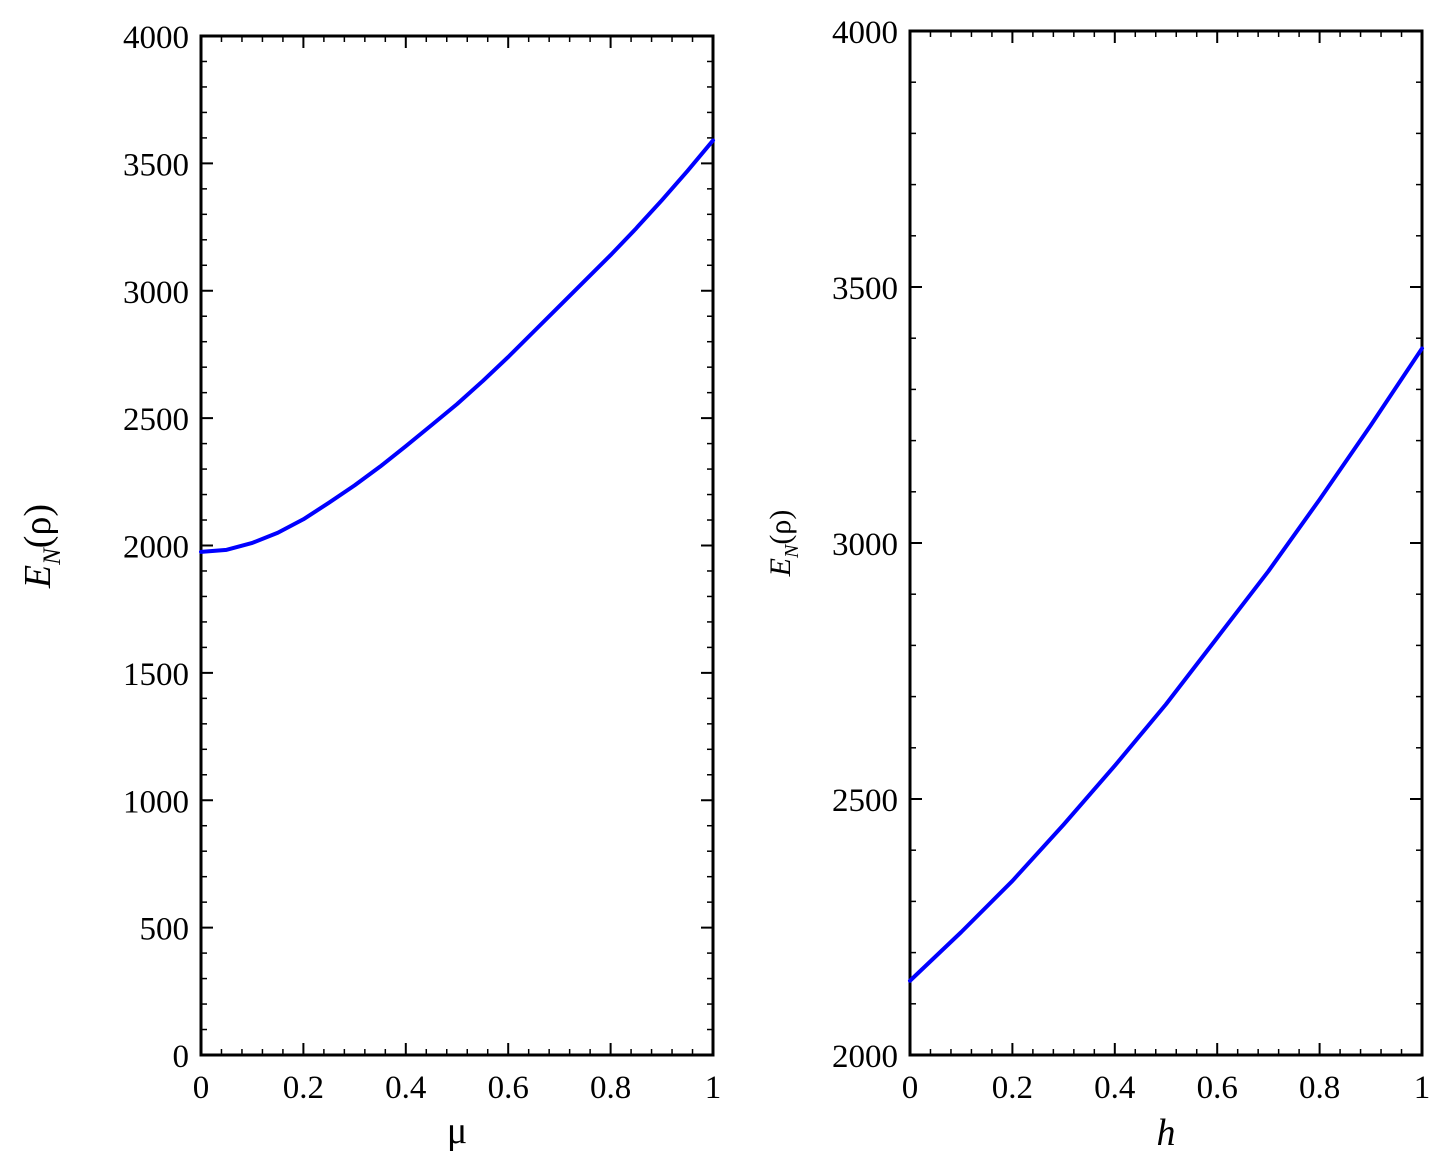 The width and height of the screenshot is (1451, 1169). What do you see at coordinates (165, 930) in the screenshot?
I see `y-tick-label: 500` at bounding box center [165, 930].